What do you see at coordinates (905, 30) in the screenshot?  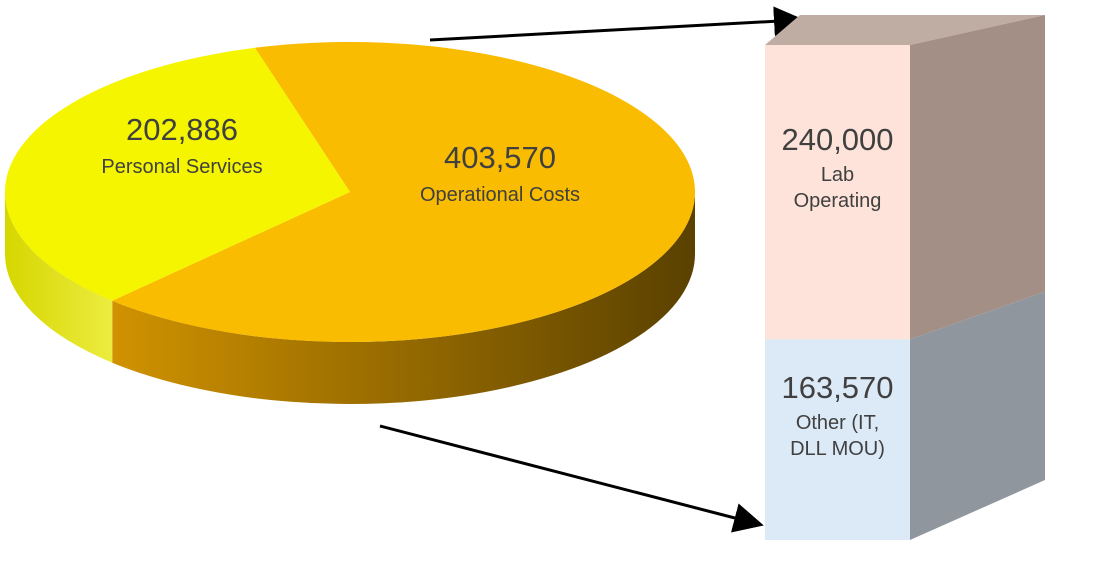 I see `bar-top` at bounding box center [905, 30].